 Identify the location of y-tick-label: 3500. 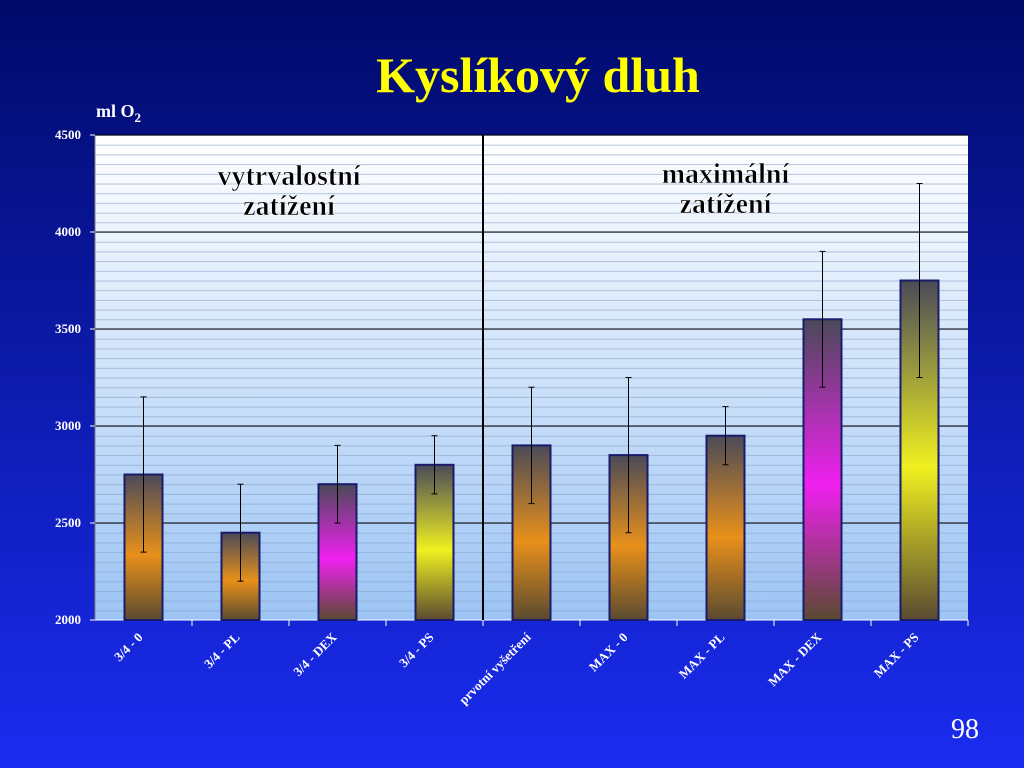
(68, 328).